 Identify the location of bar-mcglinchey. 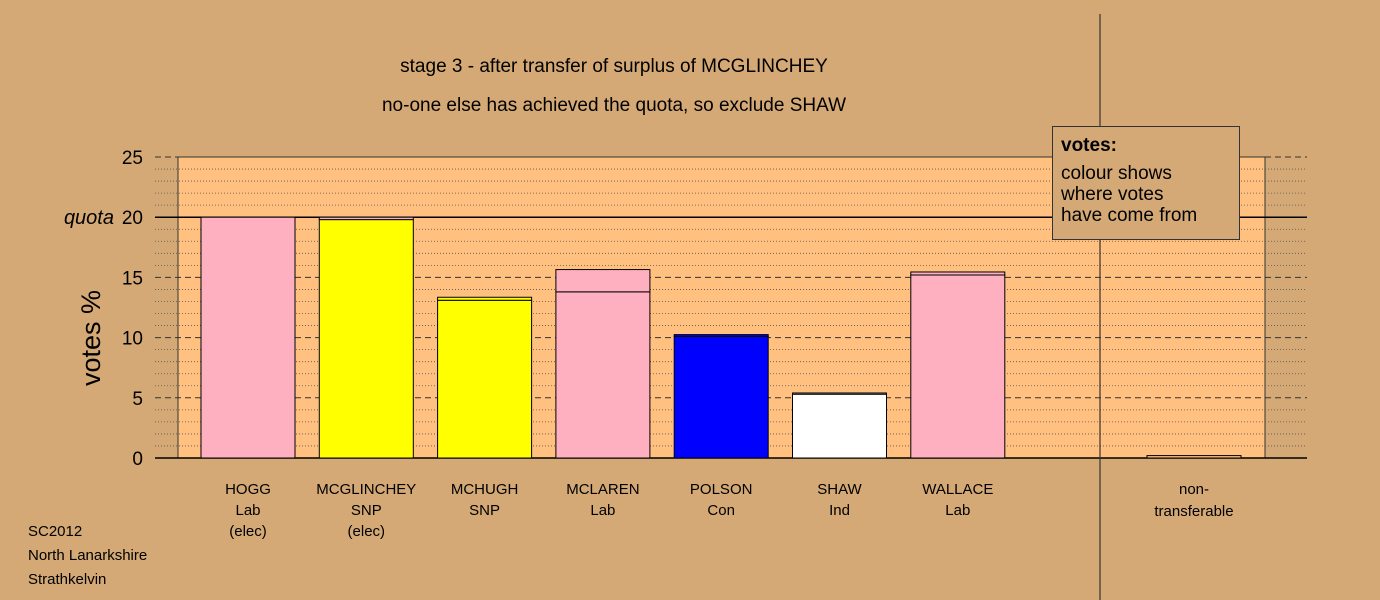
(366, 337).